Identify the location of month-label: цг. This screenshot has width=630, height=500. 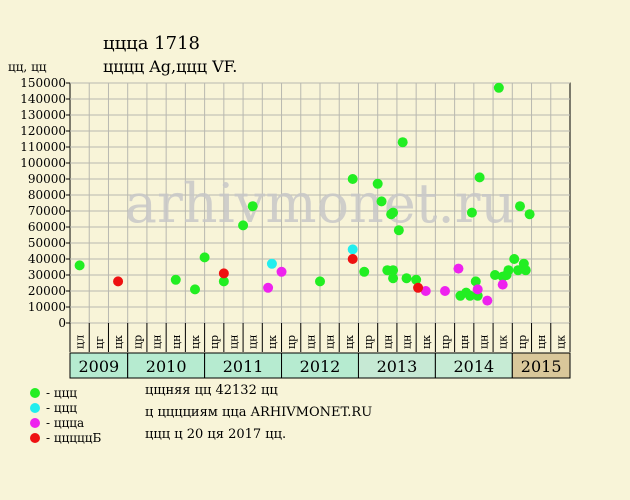
(99, 342).